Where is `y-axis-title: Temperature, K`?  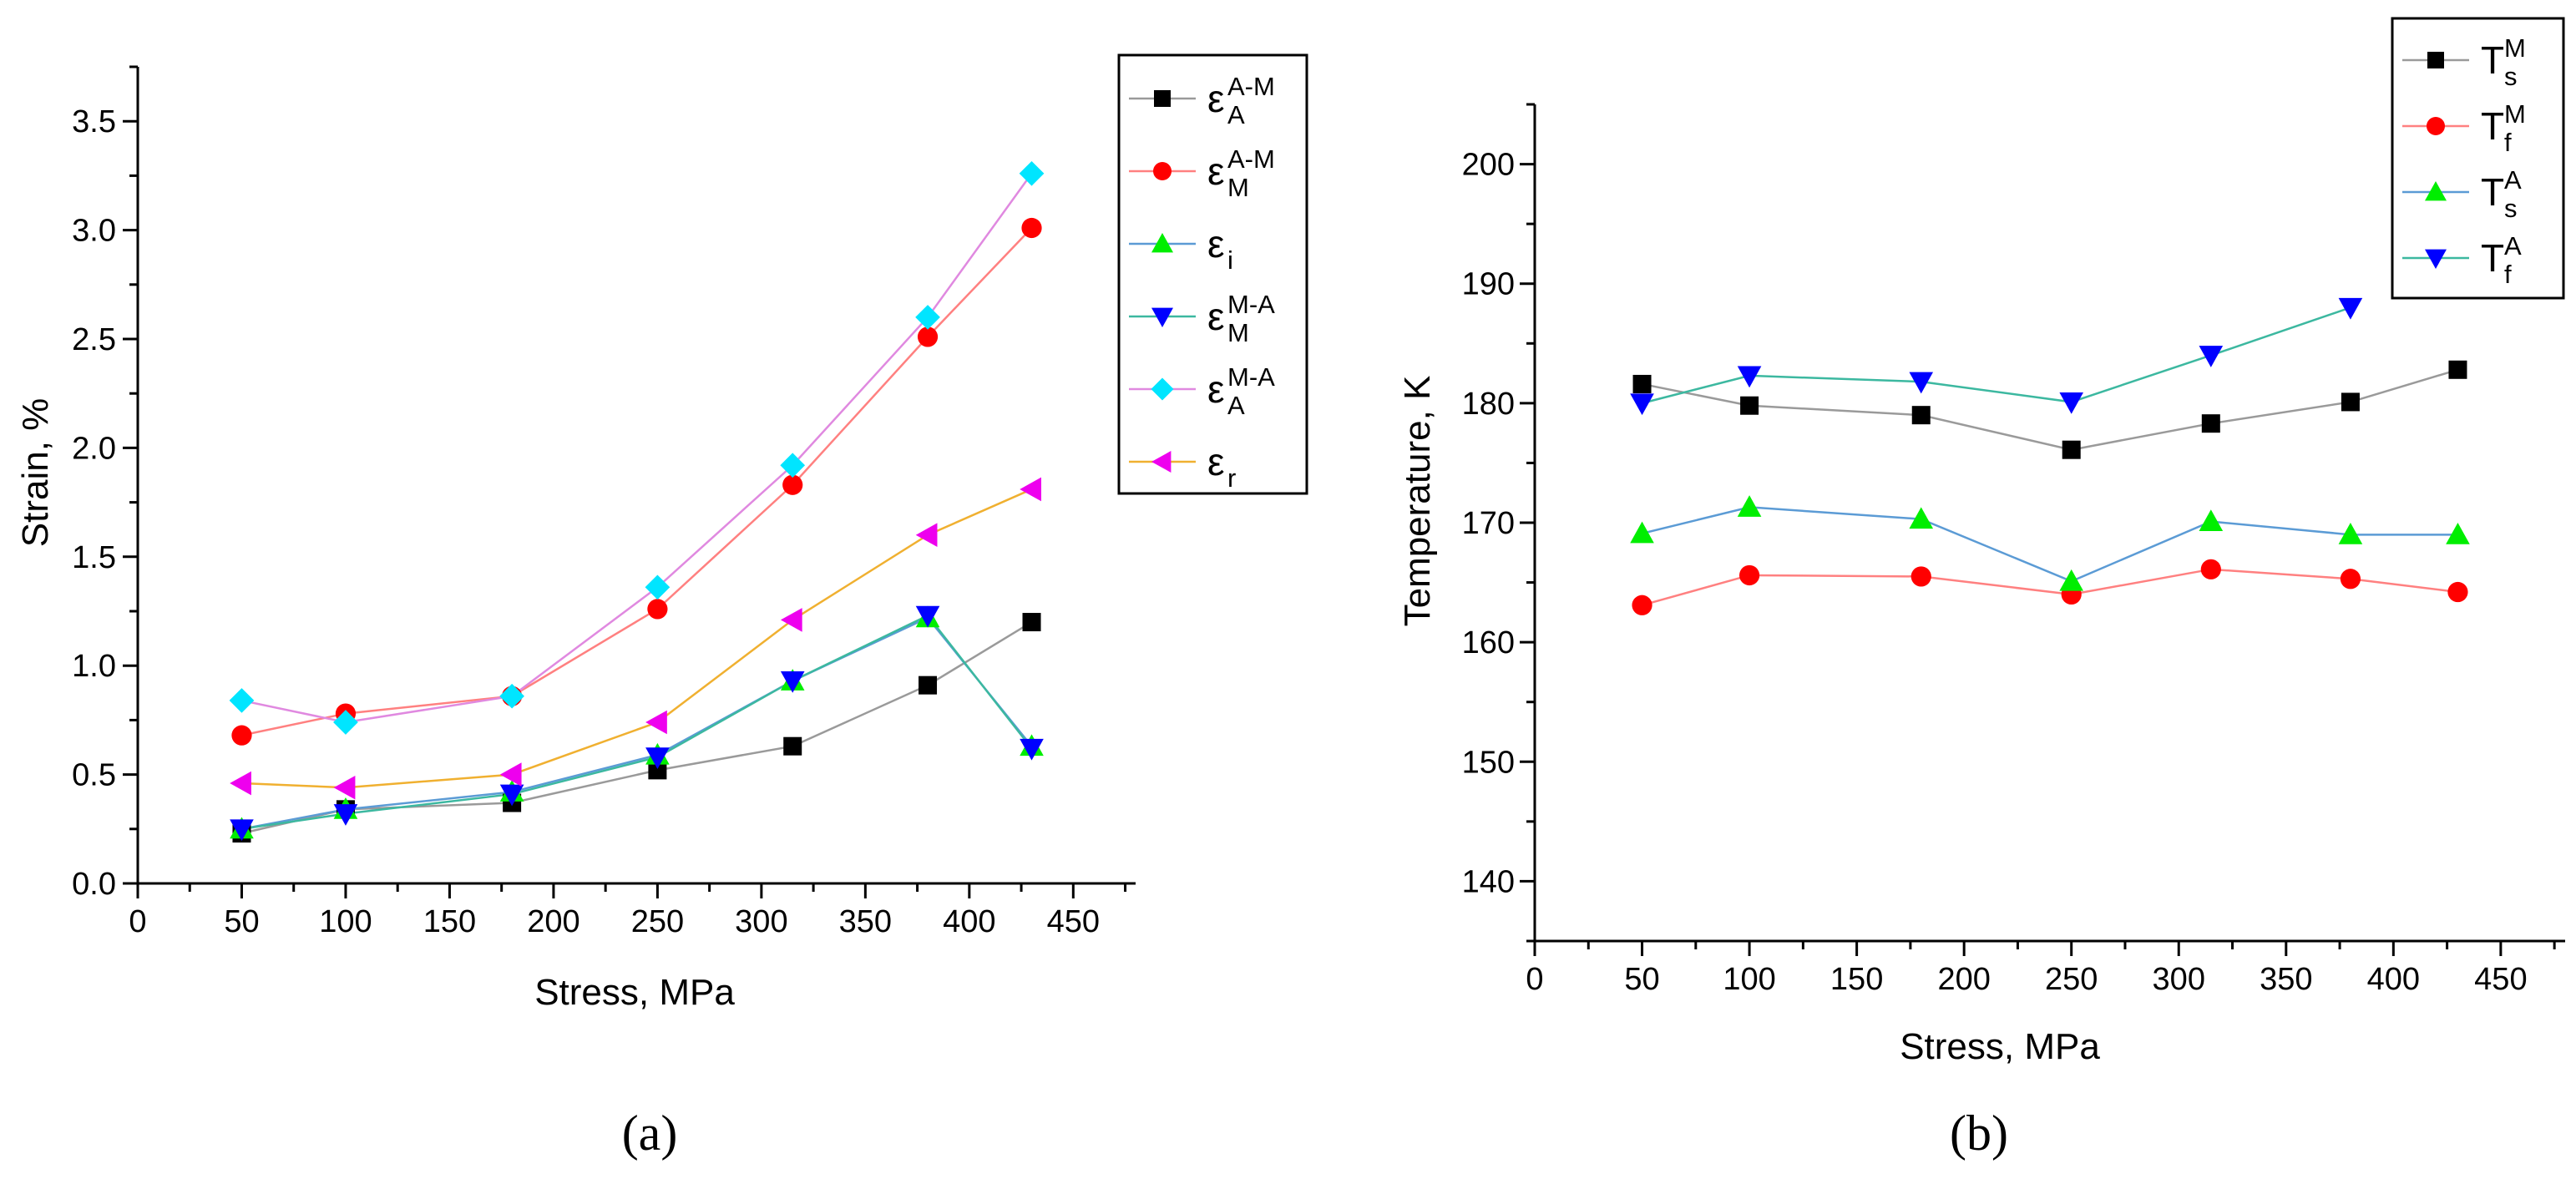
y-axis-title: Temperature, K is located at coordinates (1417, 501).